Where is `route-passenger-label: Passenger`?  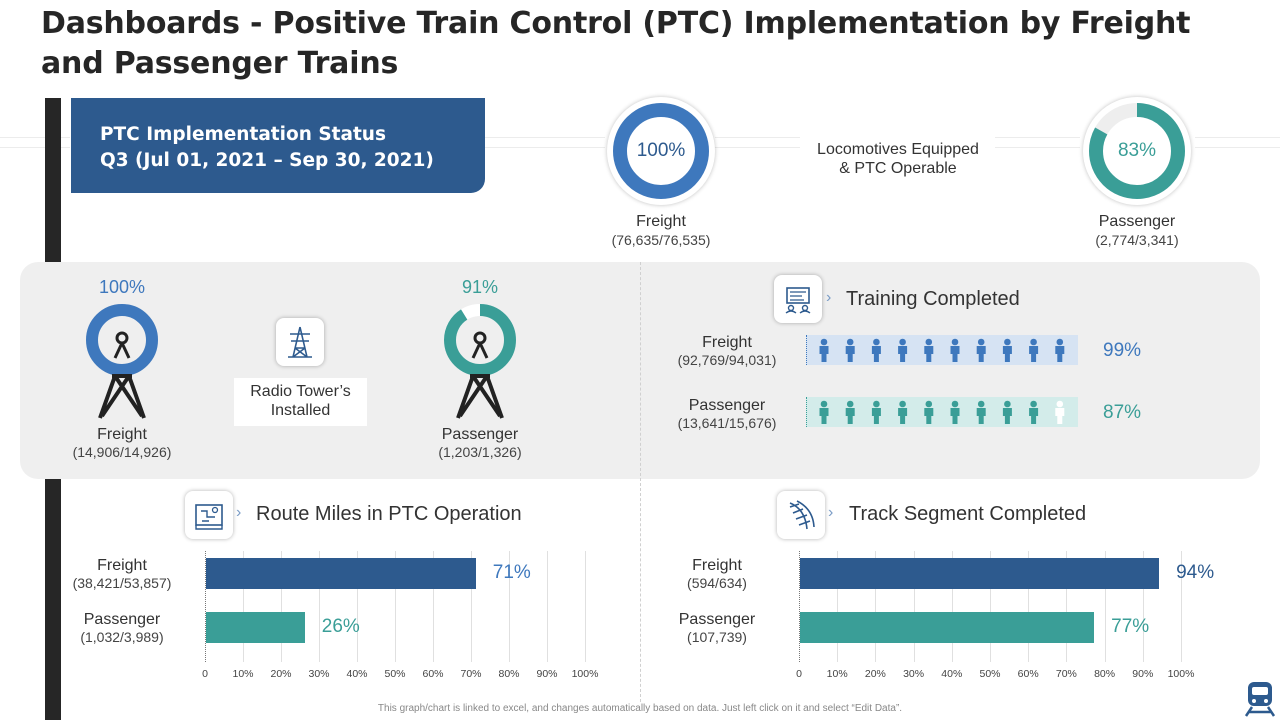 route-passenger-label: Passenger is located at coordinates (122, 619).